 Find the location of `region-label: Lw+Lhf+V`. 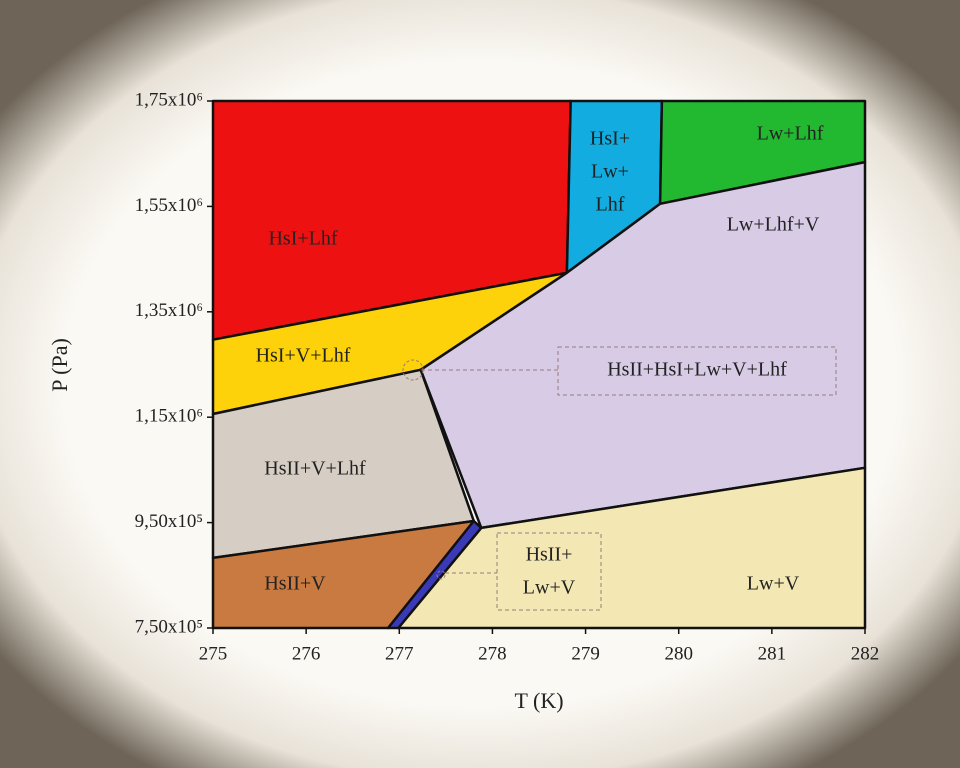

region-label: Lw+Lhf+V is located at coordinates (773, 225).